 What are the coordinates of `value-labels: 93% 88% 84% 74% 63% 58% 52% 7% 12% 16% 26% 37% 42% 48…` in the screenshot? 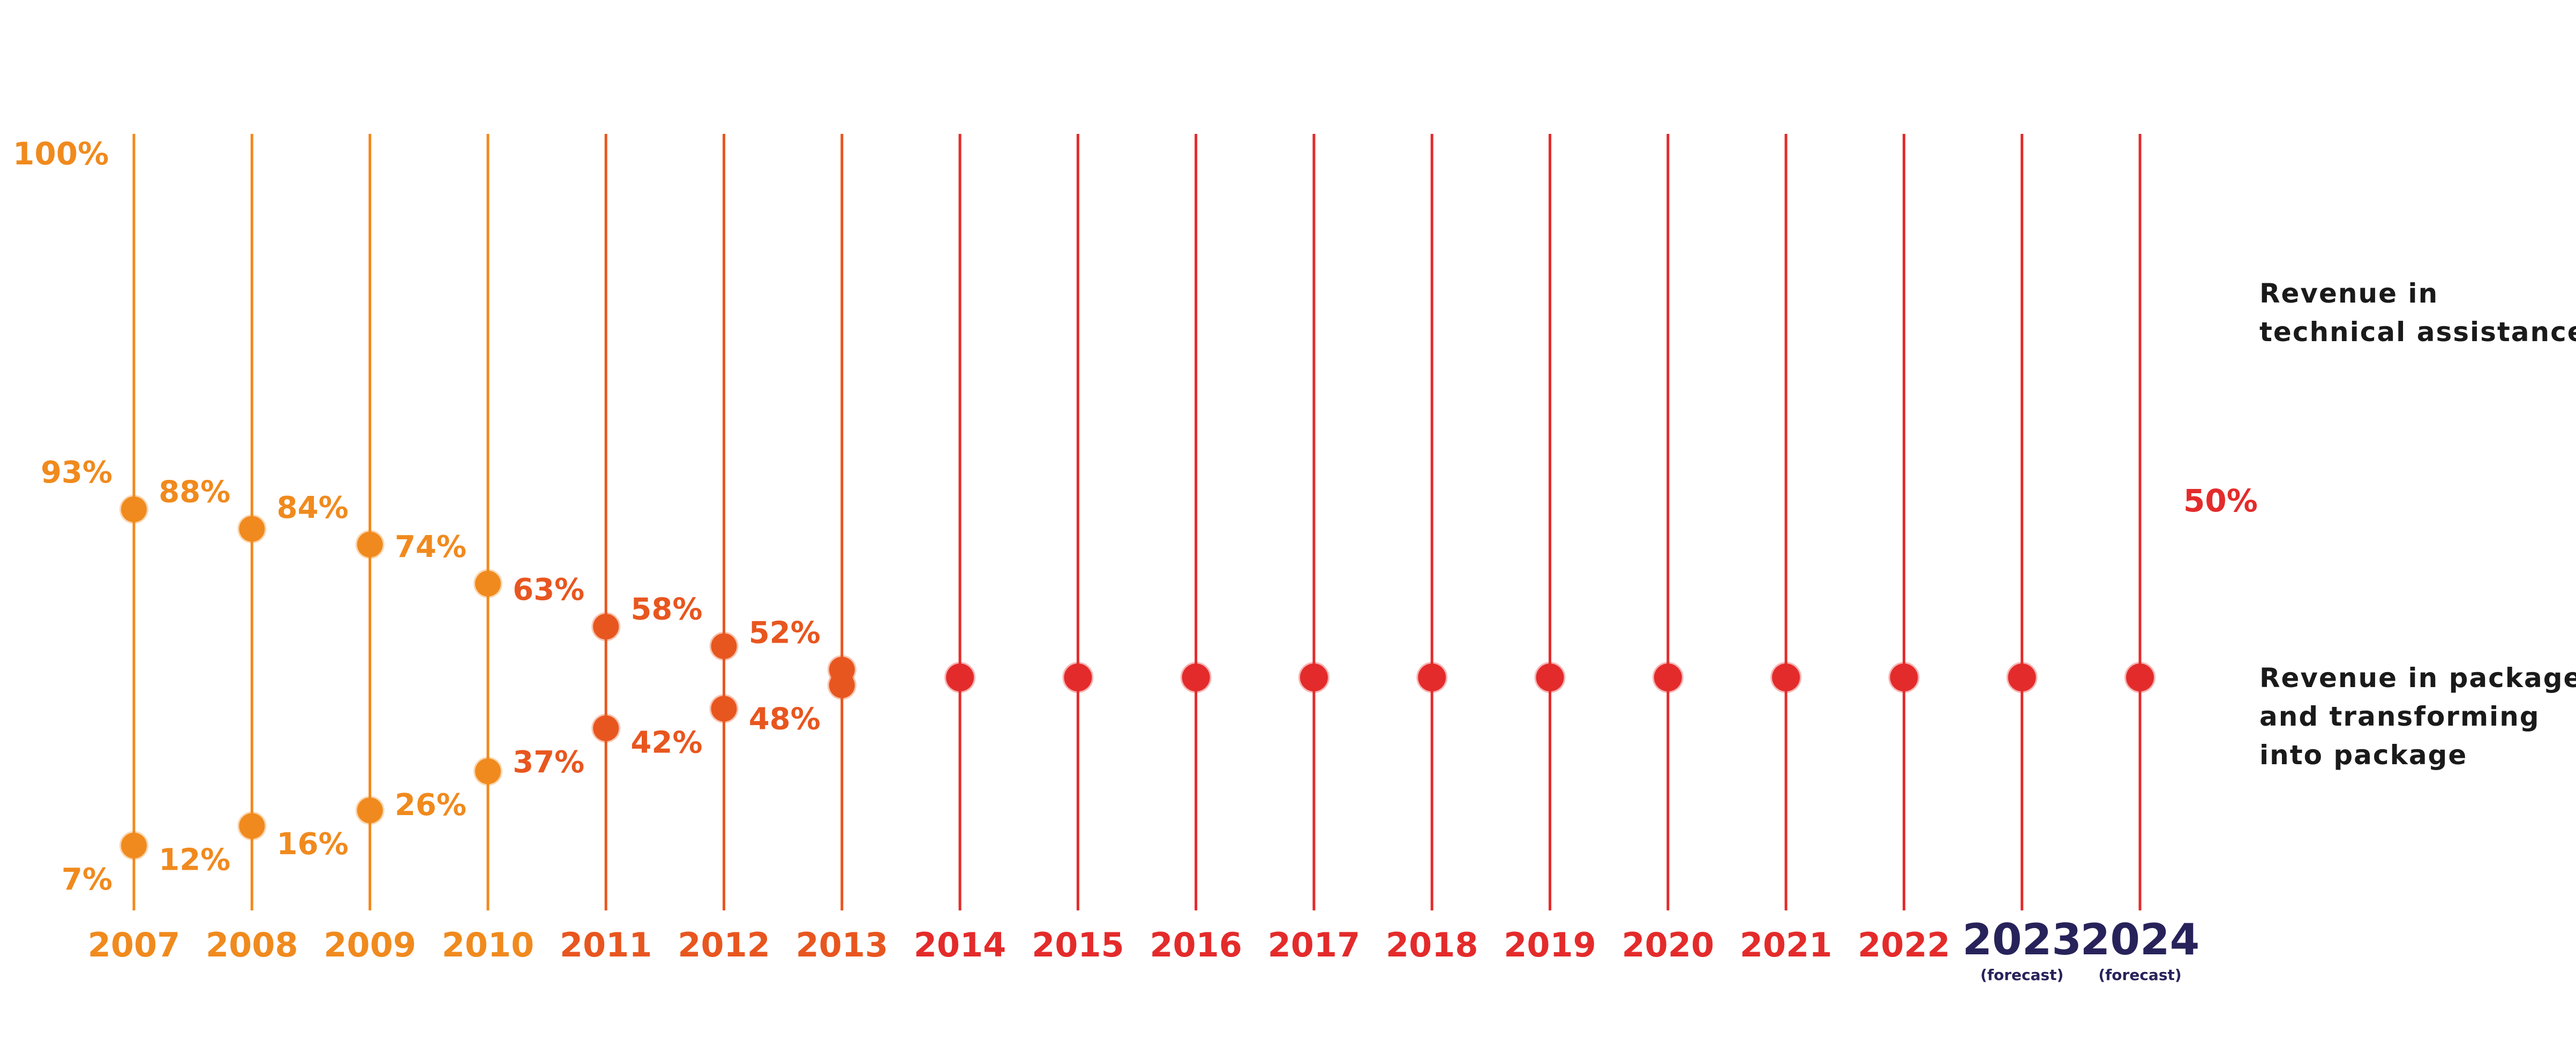 It's located at (431, 676).